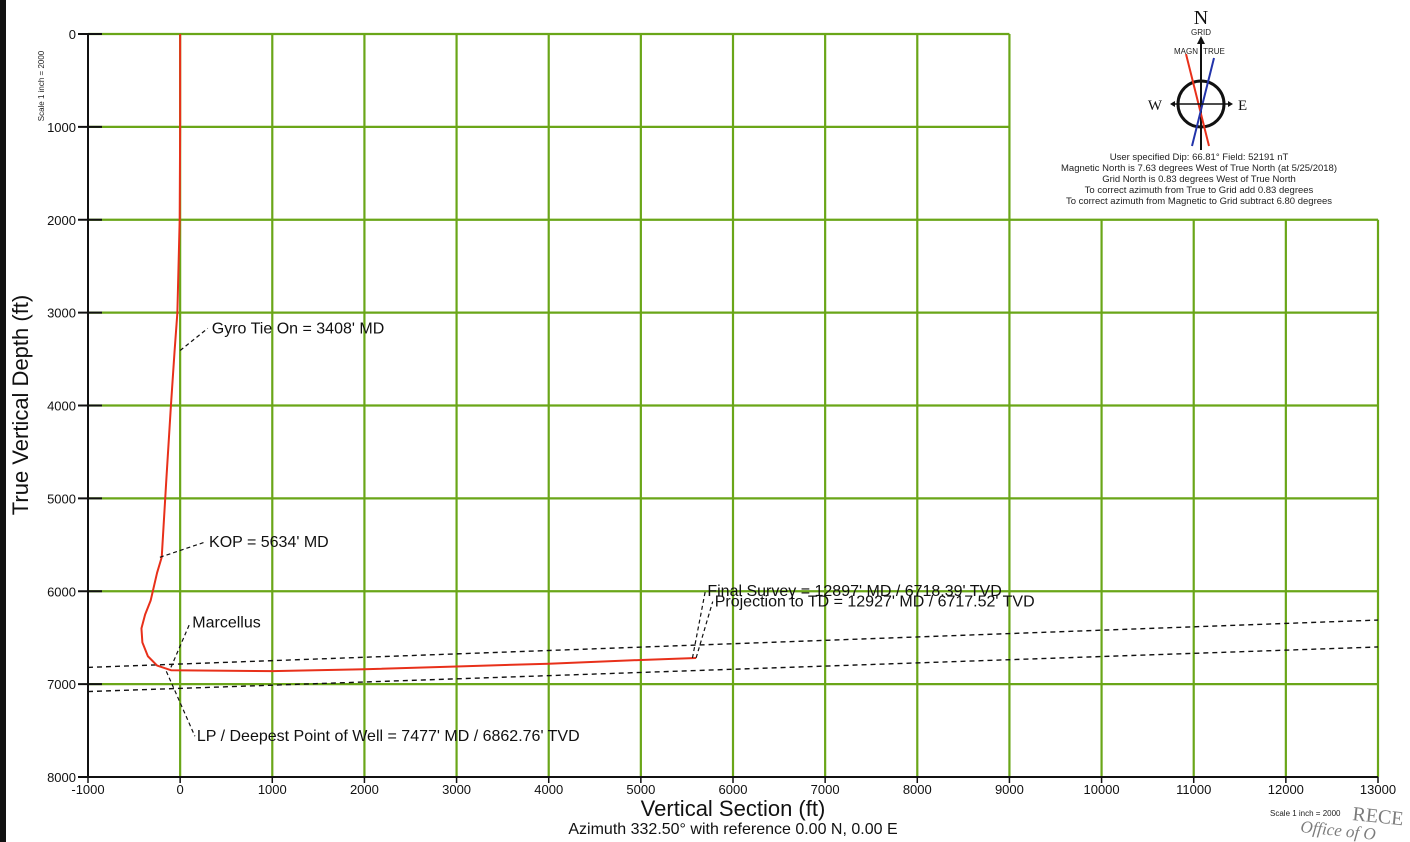 The image size is (1410, 842). What do you see at coordinates (20, 405) in the screenshot?
I see `y-axis-title: True Vertical Depth (ft)` at bounding box center [20, 405].